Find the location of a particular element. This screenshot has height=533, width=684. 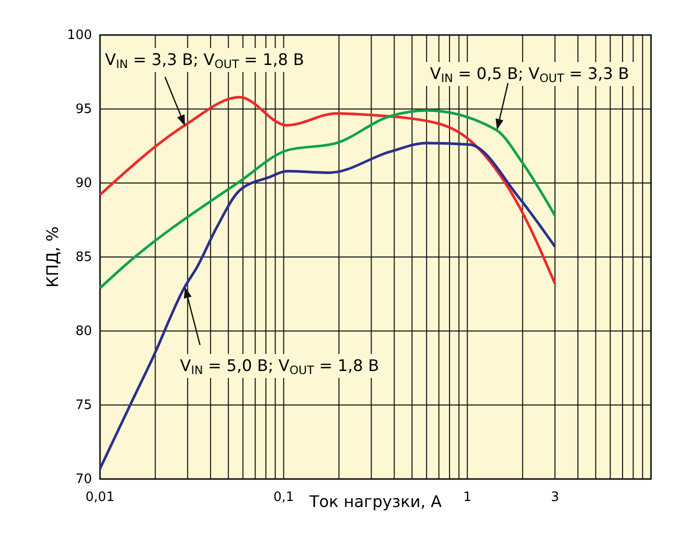

y-axis-title: КПД, % is located at coordinates (52, 257).